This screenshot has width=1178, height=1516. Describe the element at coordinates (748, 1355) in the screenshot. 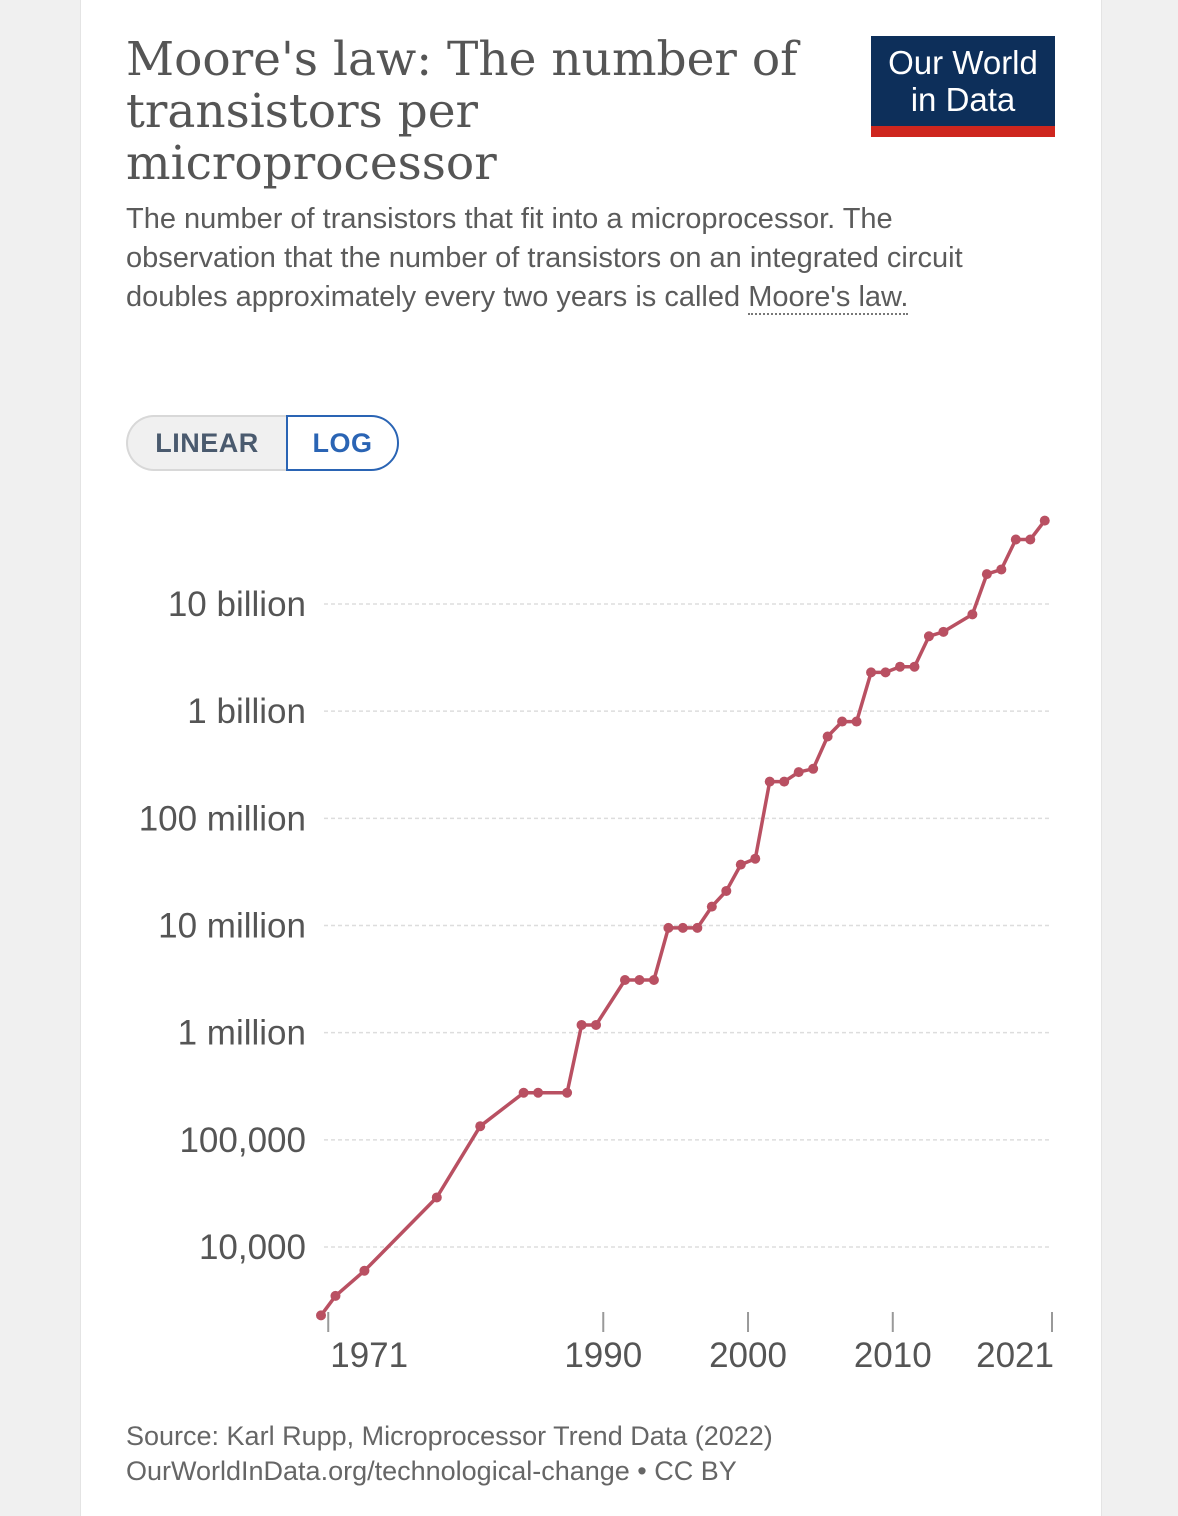

I see `x-tick-label: 2000` at that location.